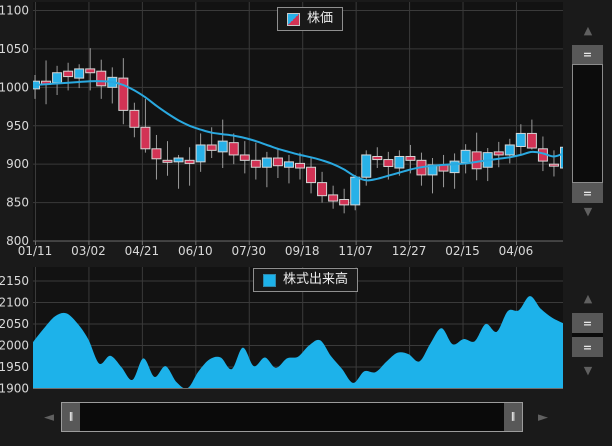 The height and width of the screenshot is (446, 612). Describe the element at coordinates (14, 281) in the screenshot. I see `volume-y-tick-label: 2150` at that location.